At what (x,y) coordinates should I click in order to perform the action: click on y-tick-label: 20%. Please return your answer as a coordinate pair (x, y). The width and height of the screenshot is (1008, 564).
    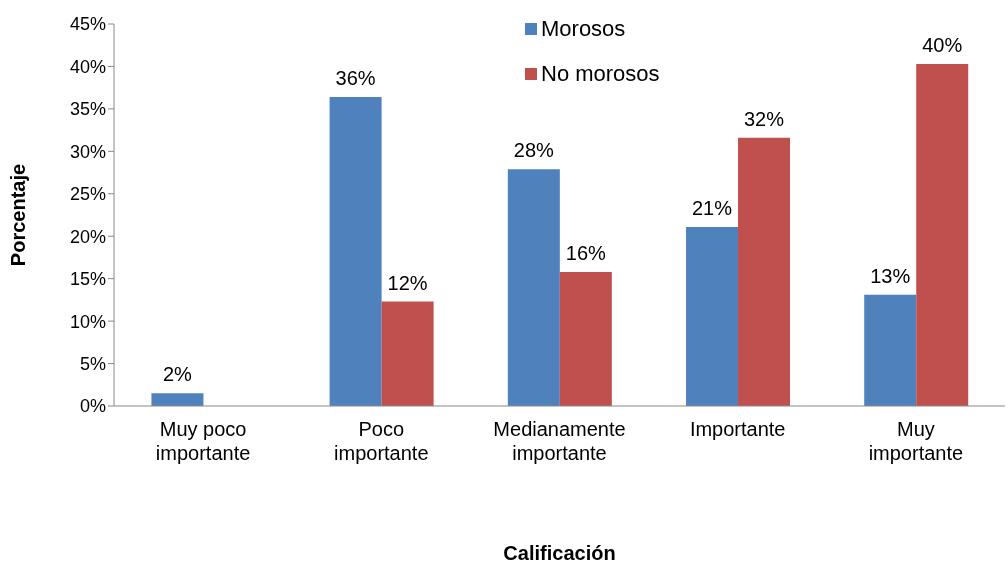
    Looking at the image, I should click on (87, 236).